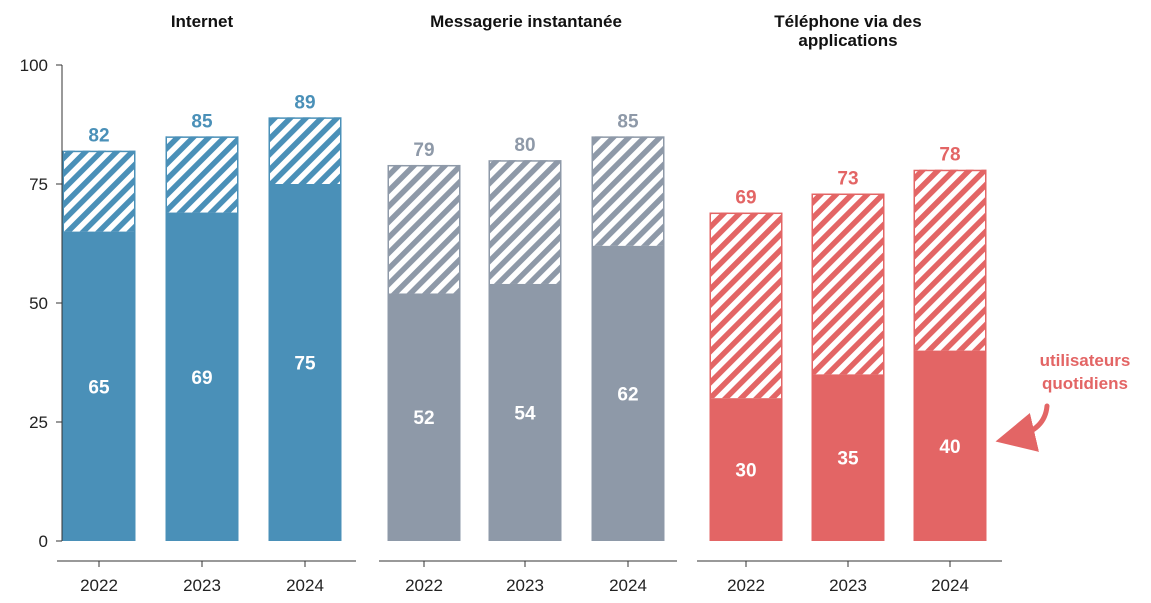  I want to click on annotation-label: utilisateurs, so click(1085, 360).